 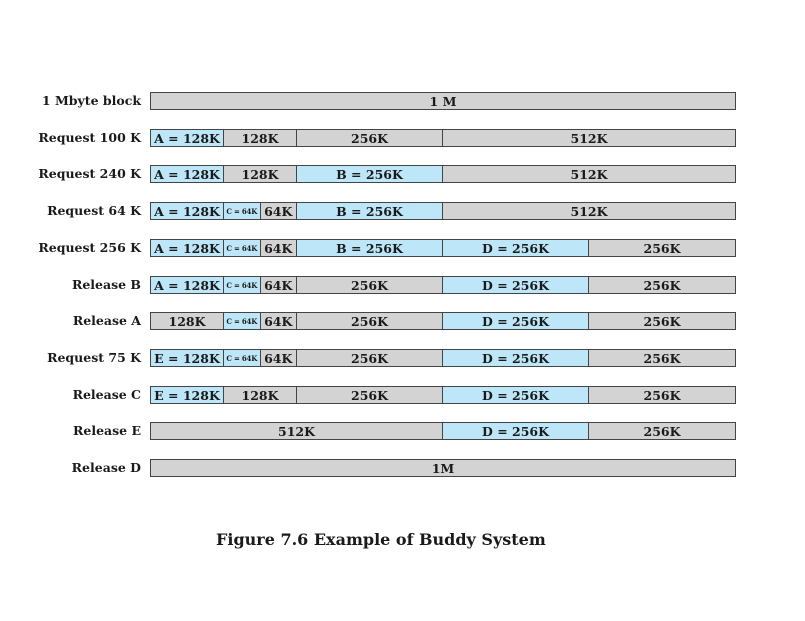 I want to click on memory-block-bar: E = 128K C = 64K 64K 256K D = 256K 256K, so click(x=443, y=358).